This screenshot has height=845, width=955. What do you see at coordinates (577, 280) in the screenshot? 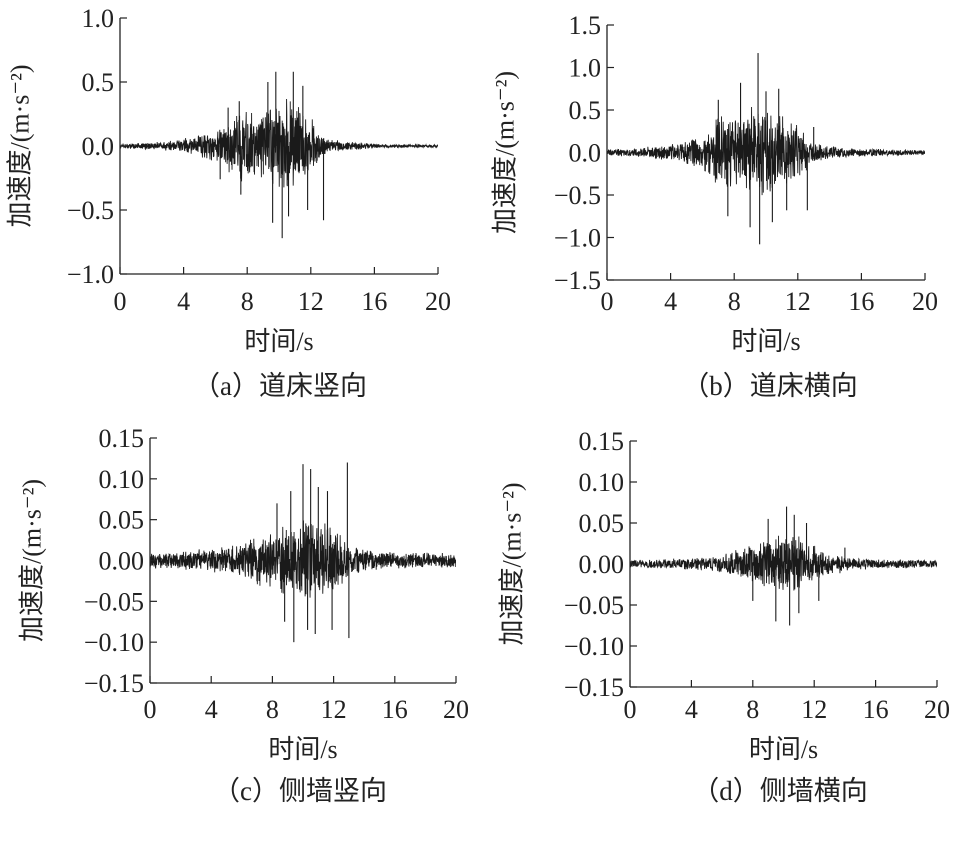
I see `y-tick-label: −1.5` at bounding box center [577, 280].